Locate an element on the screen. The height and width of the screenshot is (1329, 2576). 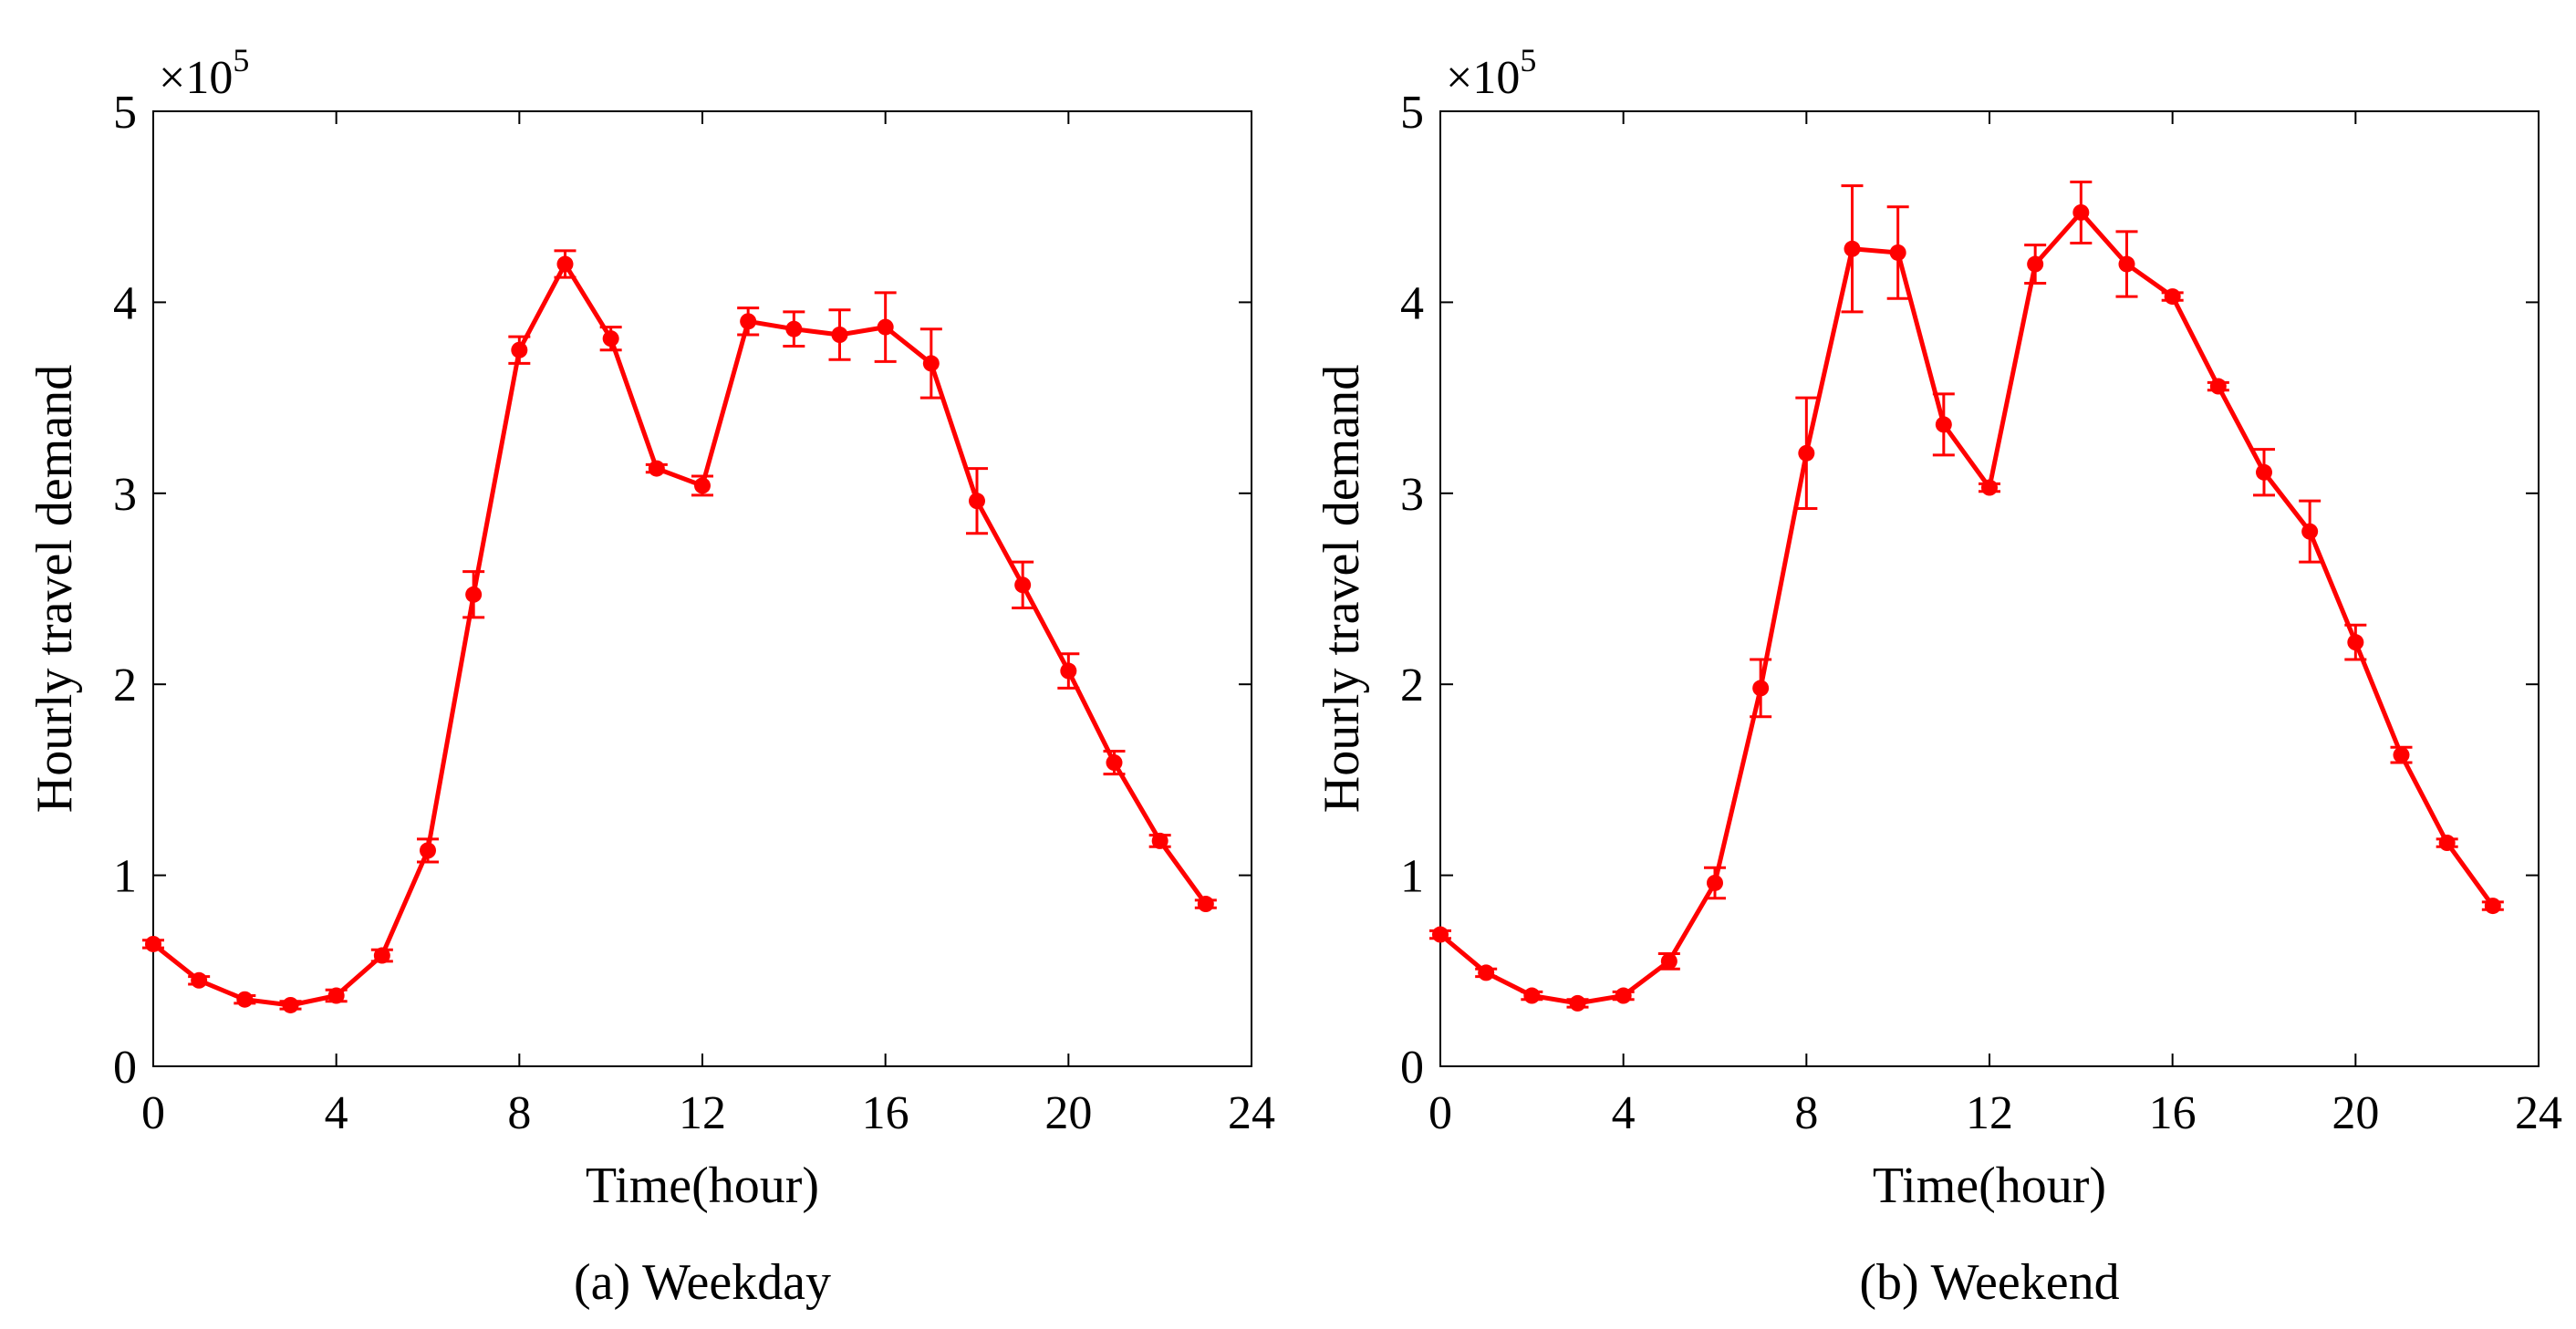
panel-caption: (a) Weekday is located at coordinates (702, 1282).